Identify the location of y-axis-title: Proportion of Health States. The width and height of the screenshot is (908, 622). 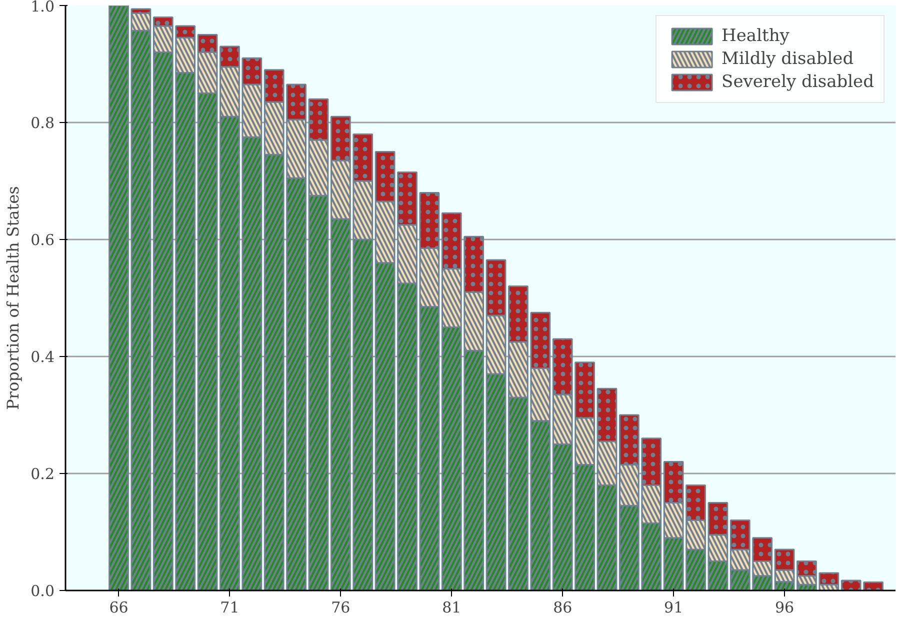
(13, 298).